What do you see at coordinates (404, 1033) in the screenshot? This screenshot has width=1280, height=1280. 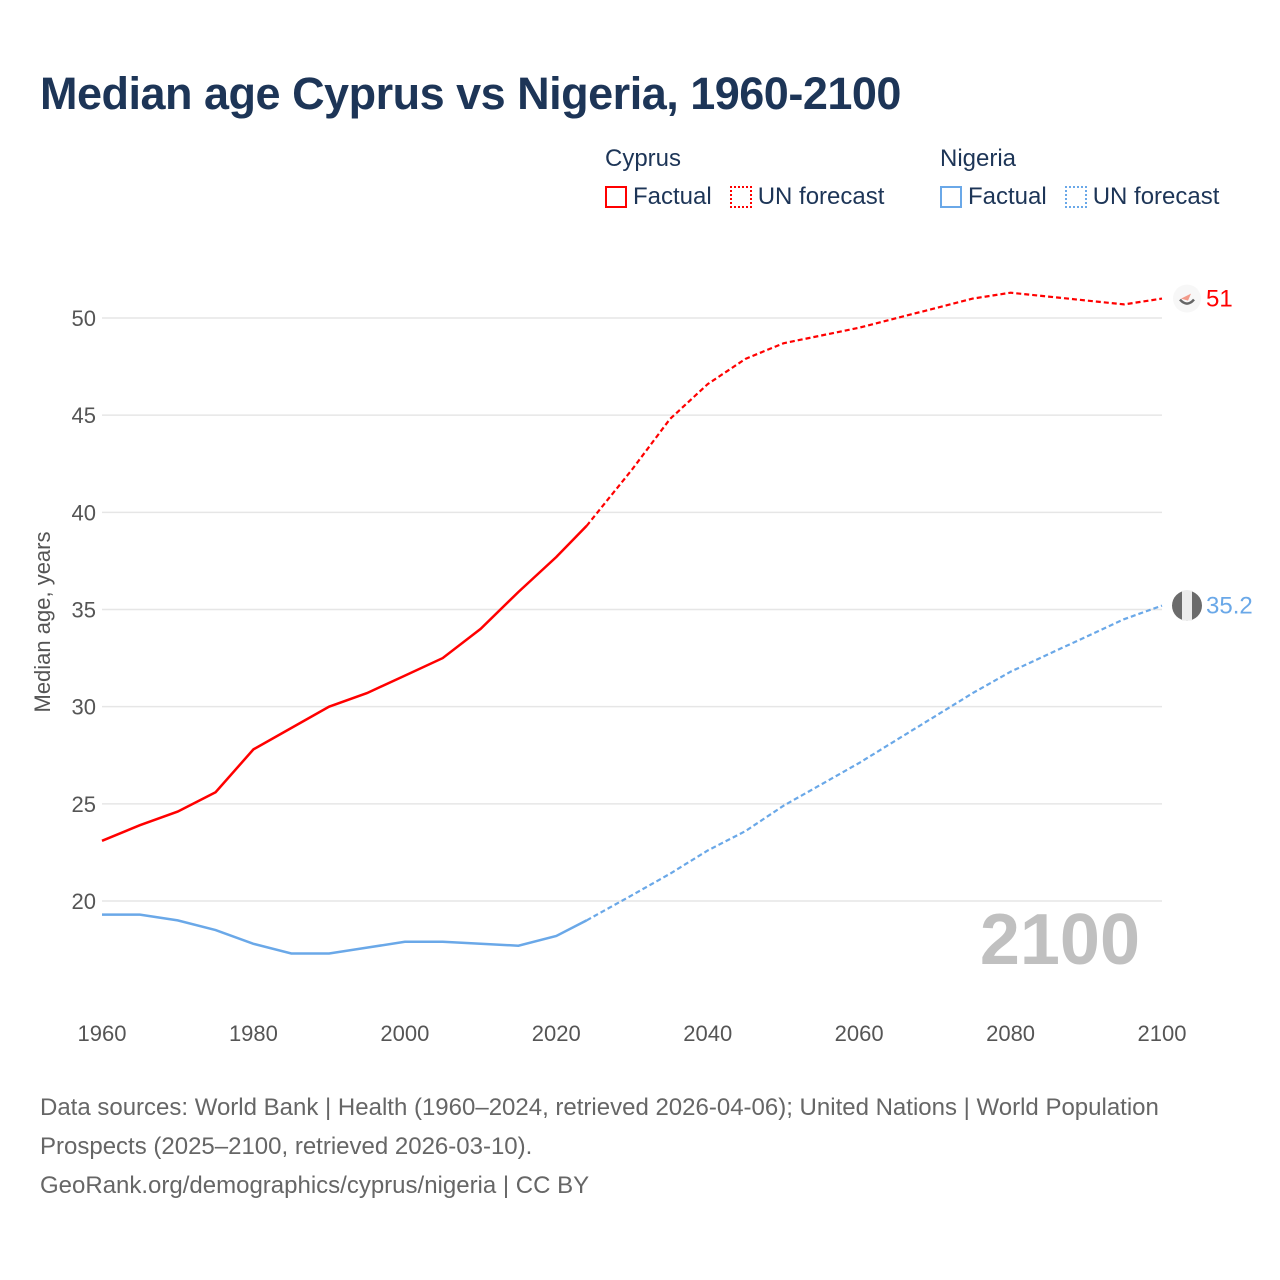 I see `x-tick-label: 2000` at bounding box center [404, 1033].